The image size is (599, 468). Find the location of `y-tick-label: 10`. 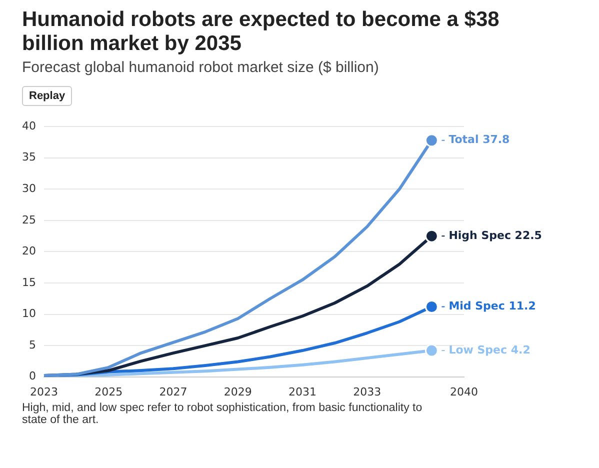

y-tick-label: 10 is located at coordinates (29, 313).